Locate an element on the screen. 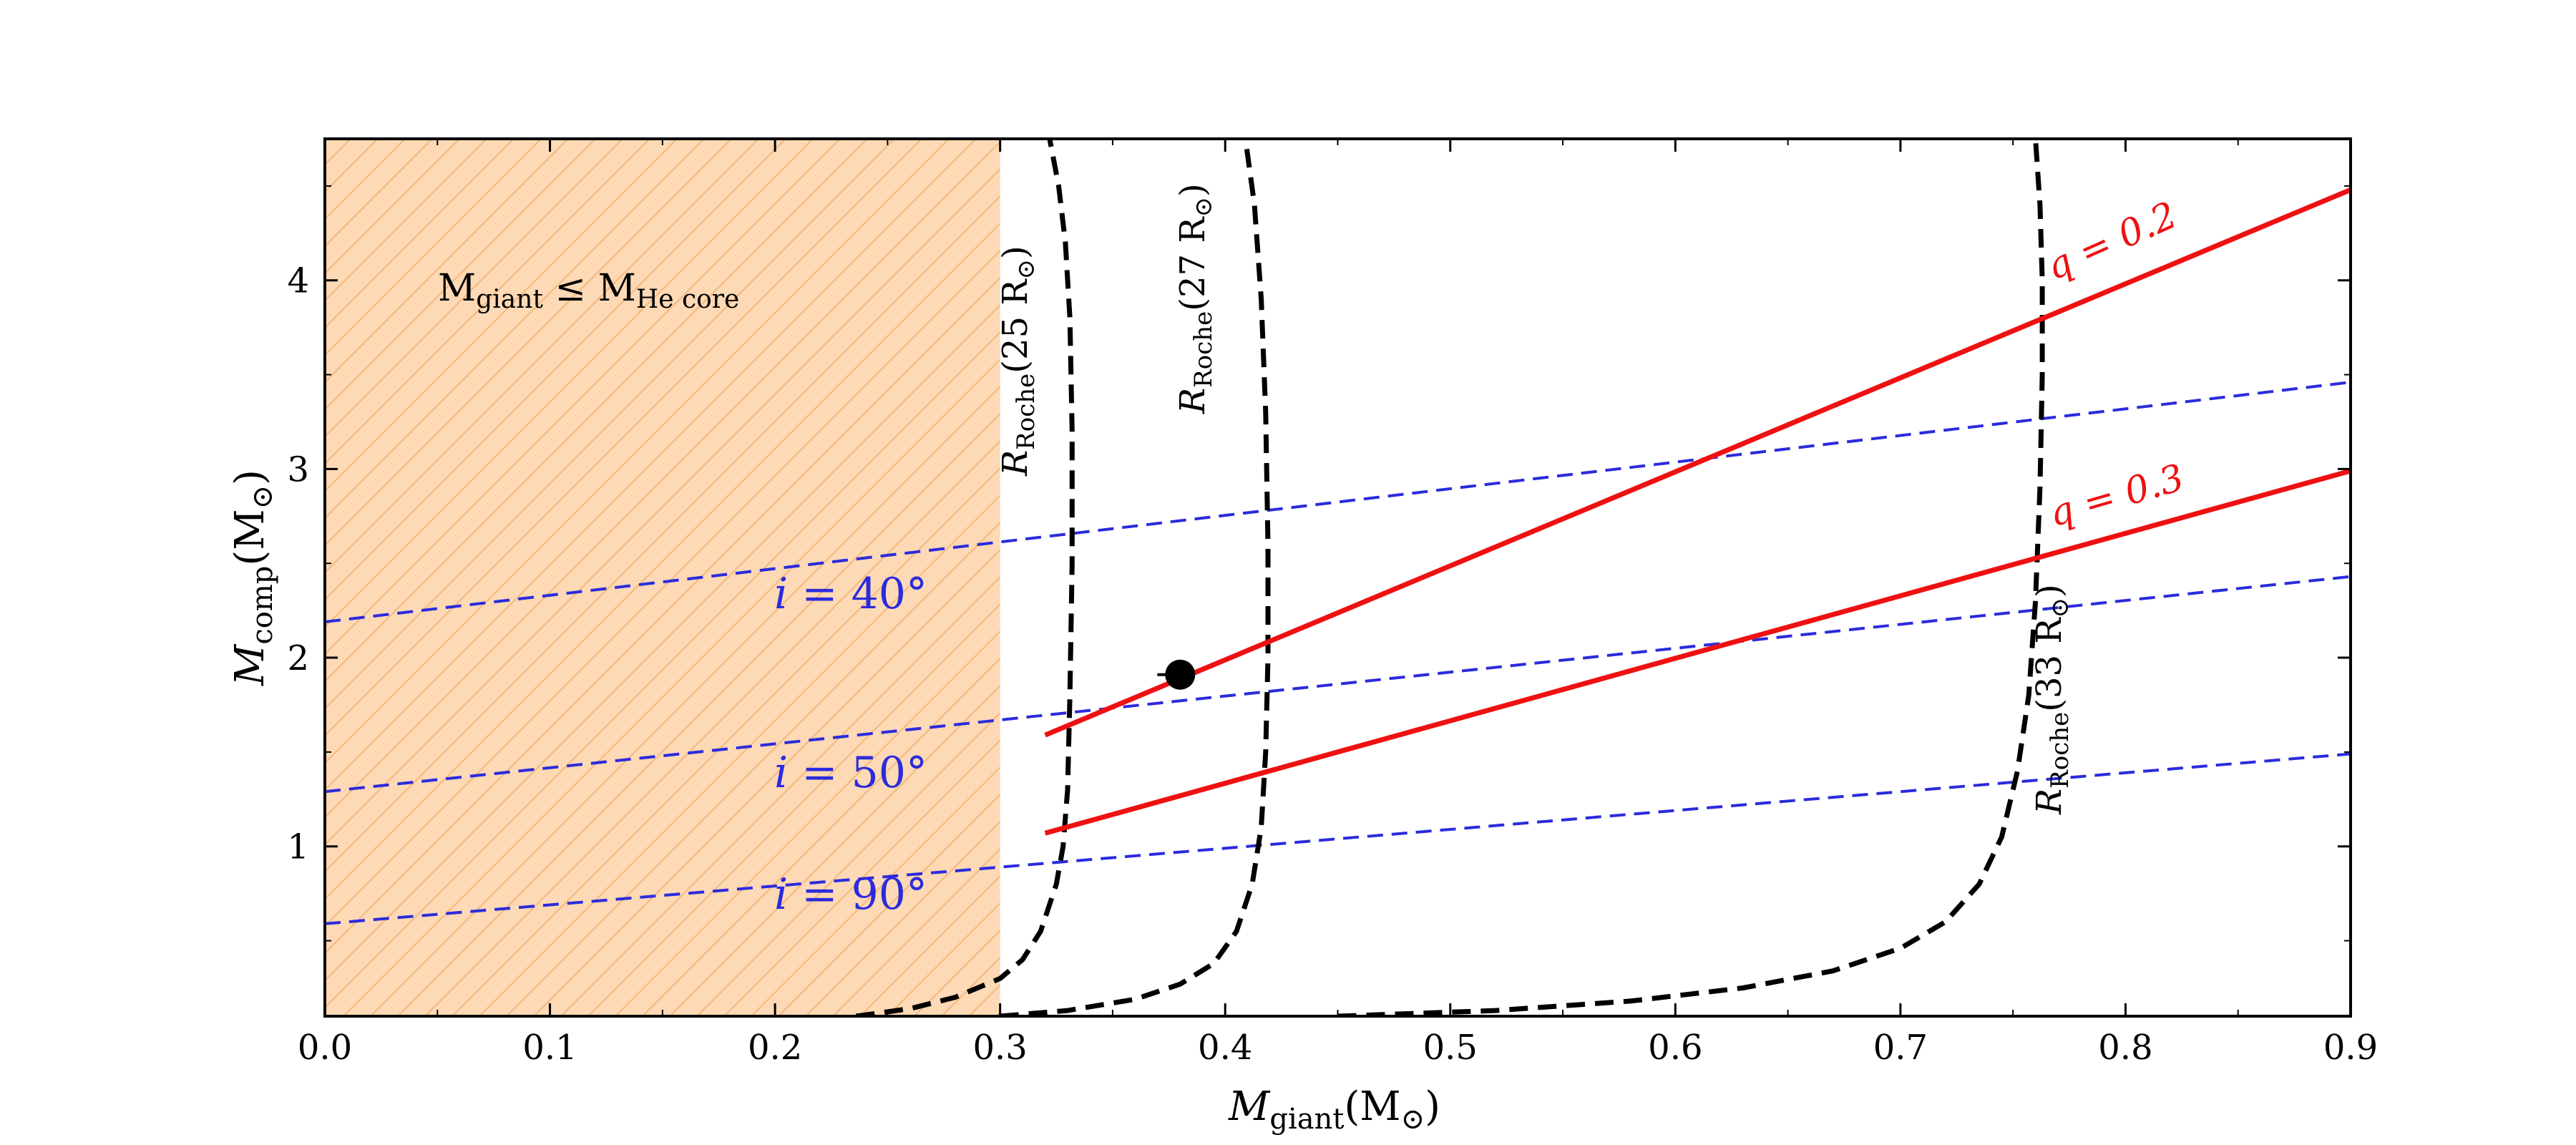 Image resolution: width=2576 pixels, height=1145 pixels. shaded-region-label-main: M is located at coordinates (457, 288).